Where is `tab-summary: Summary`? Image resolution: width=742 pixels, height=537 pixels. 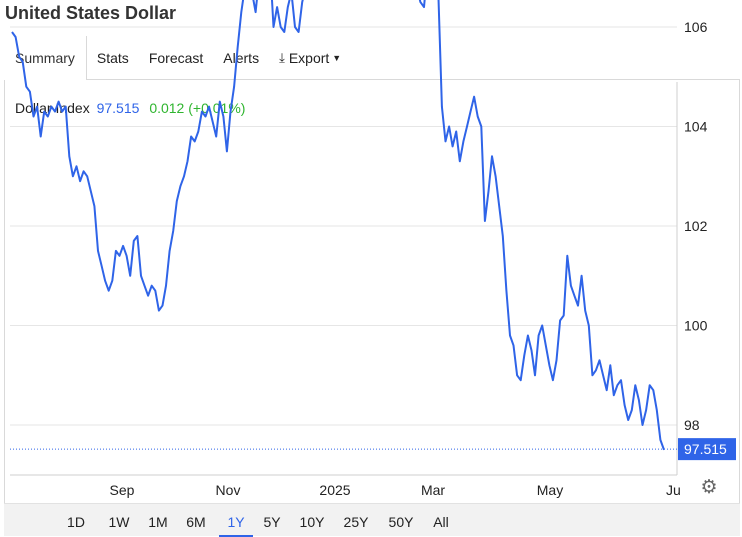
tab-summary: Summary is located at coordinates (45, 58).